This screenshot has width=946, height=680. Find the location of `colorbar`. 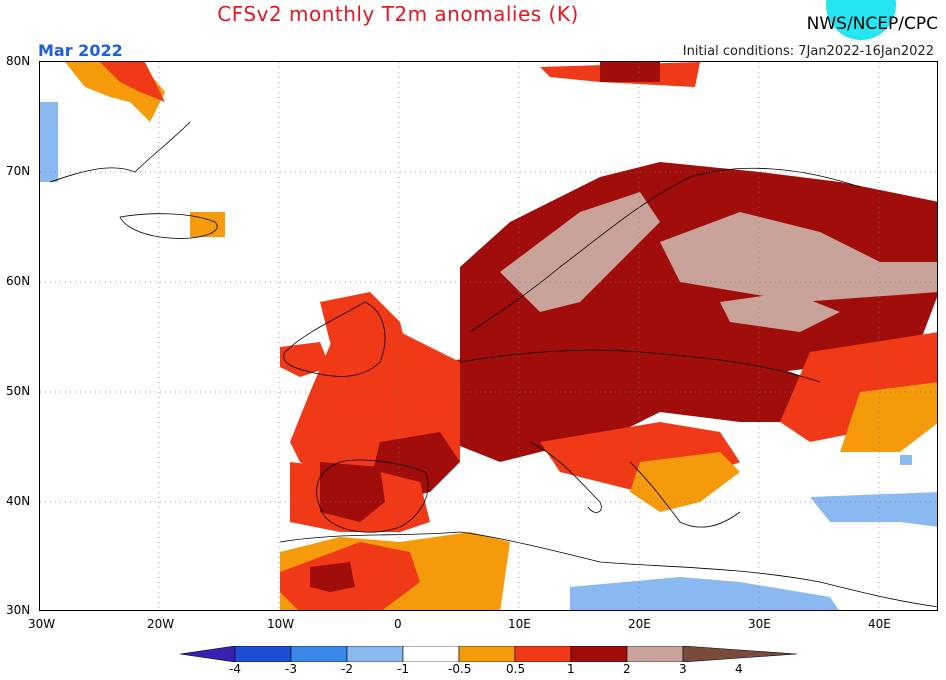

colorbar is located at coordinates (489, 654).